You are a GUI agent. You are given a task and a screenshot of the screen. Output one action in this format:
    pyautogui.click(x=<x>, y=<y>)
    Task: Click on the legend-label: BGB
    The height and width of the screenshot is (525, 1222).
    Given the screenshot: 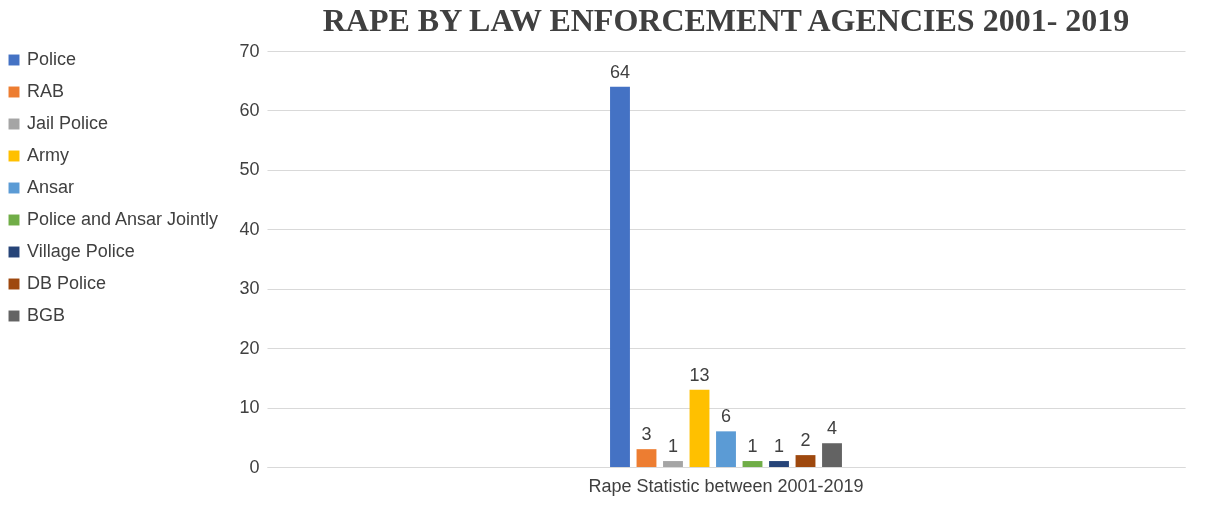 What is the action you would take?
    pyautogui.click(x=46, y=315)
    